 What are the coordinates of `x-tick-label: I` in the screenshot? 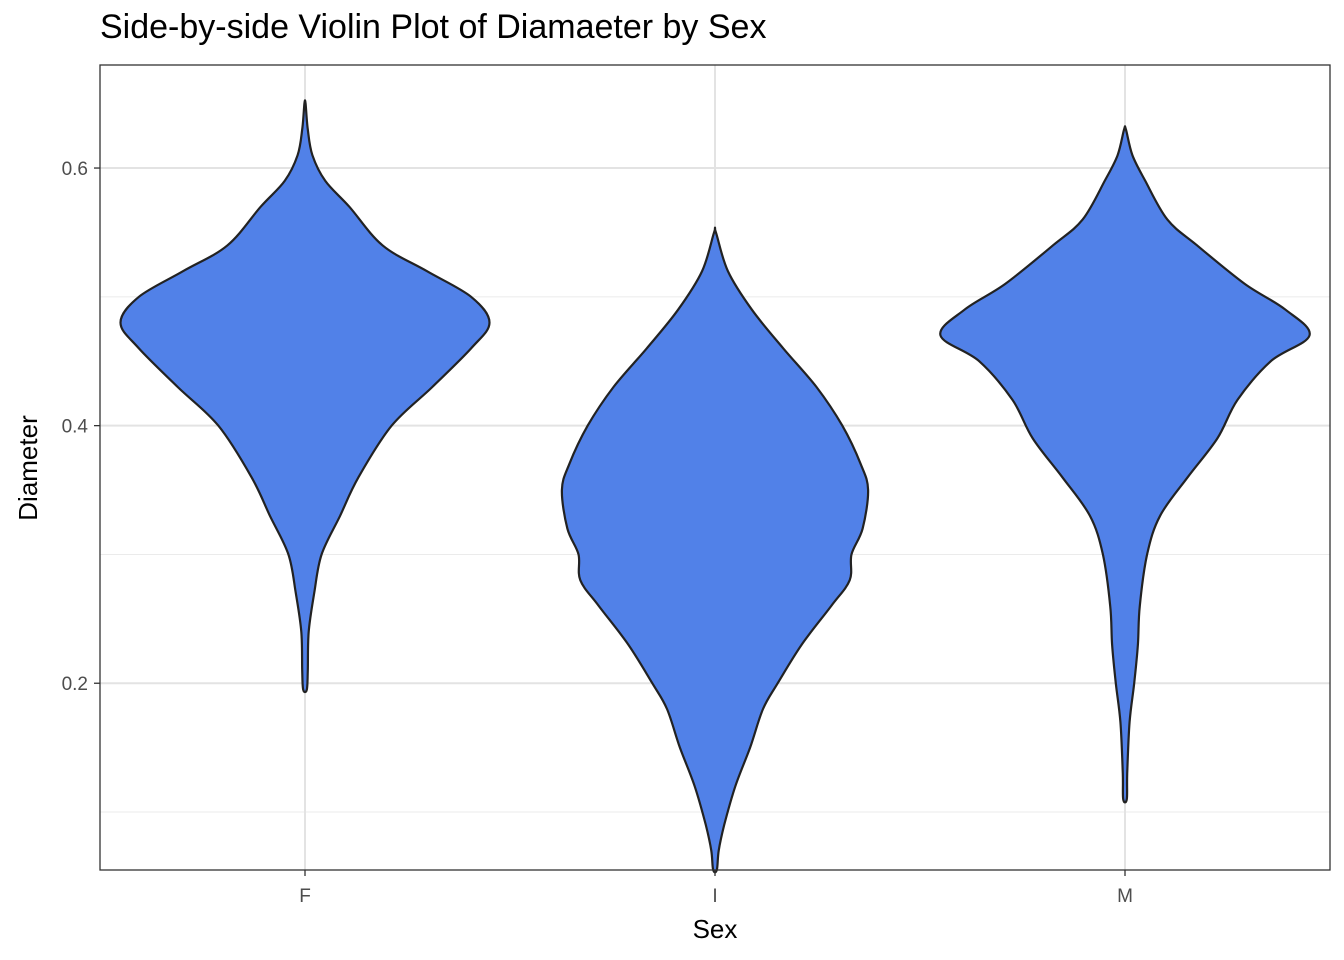 It's located at (714, 896).